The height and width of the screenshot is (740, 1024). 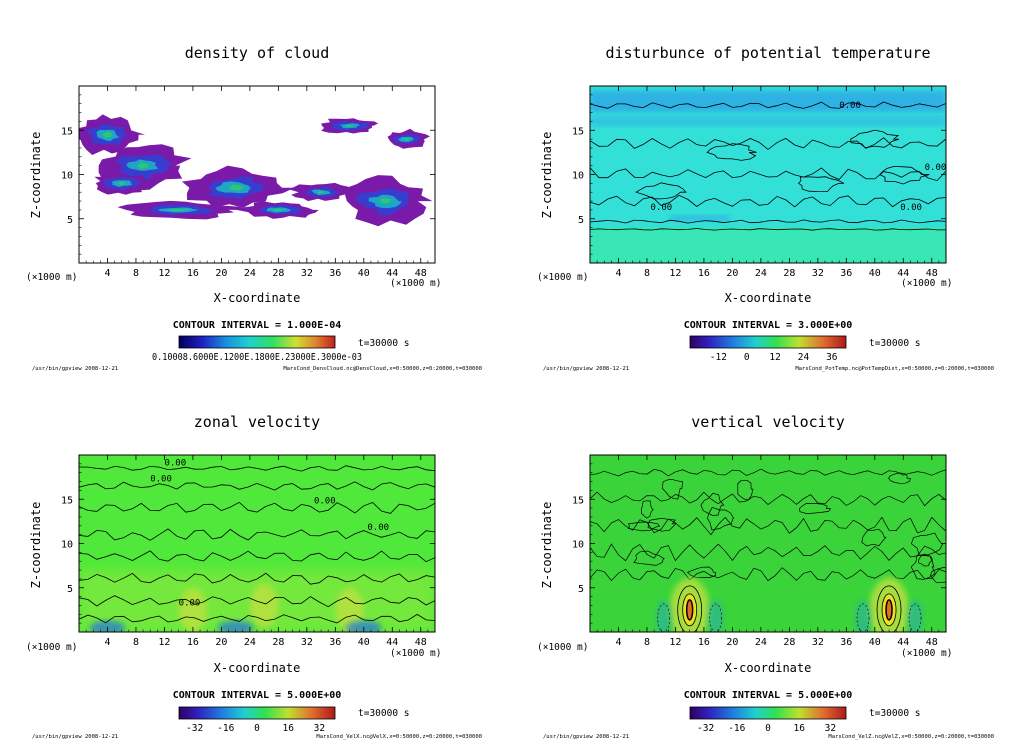 What do you see at coordinates (392, 642) in the screenshot?
I see `x-tick-label: 44` at bounding box center [392, 642].